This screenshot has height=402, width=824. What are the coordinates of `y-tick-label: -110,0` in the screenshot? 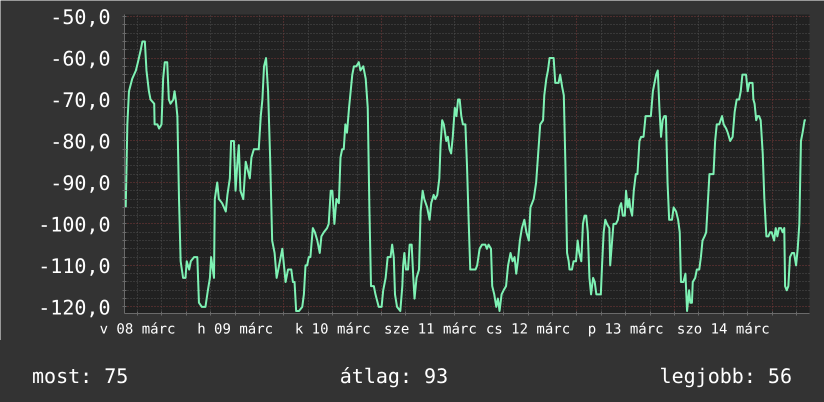 It's located at (74, 266).